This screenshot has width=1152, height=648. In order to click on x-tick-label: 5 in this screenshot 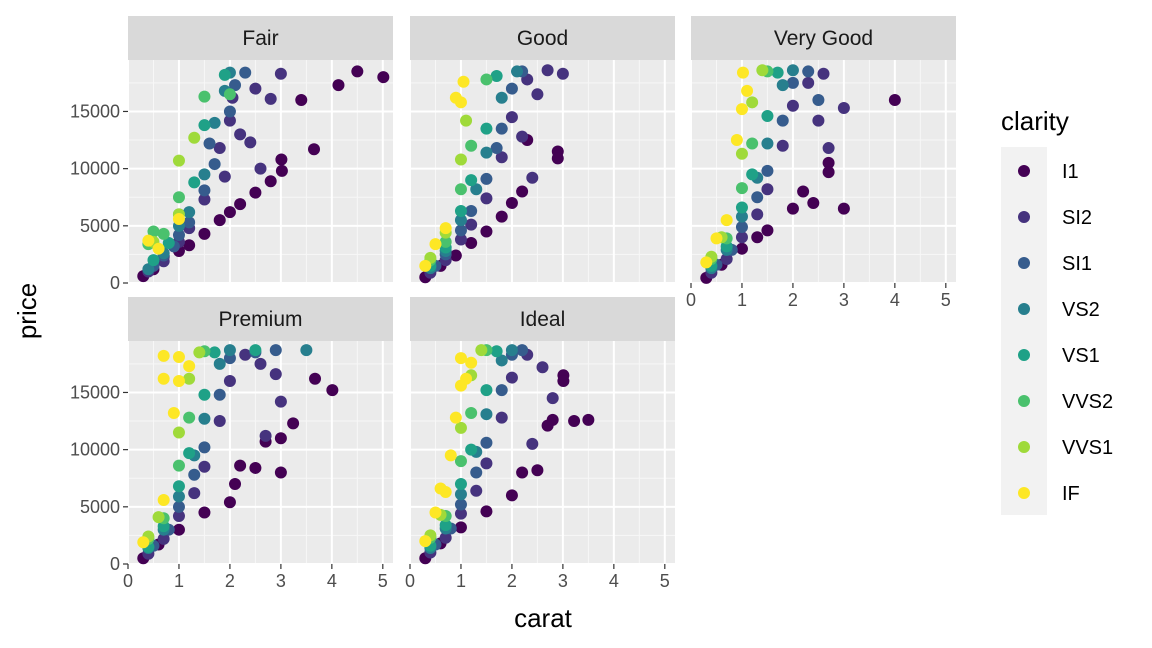, I will do `click(946, 300)`.